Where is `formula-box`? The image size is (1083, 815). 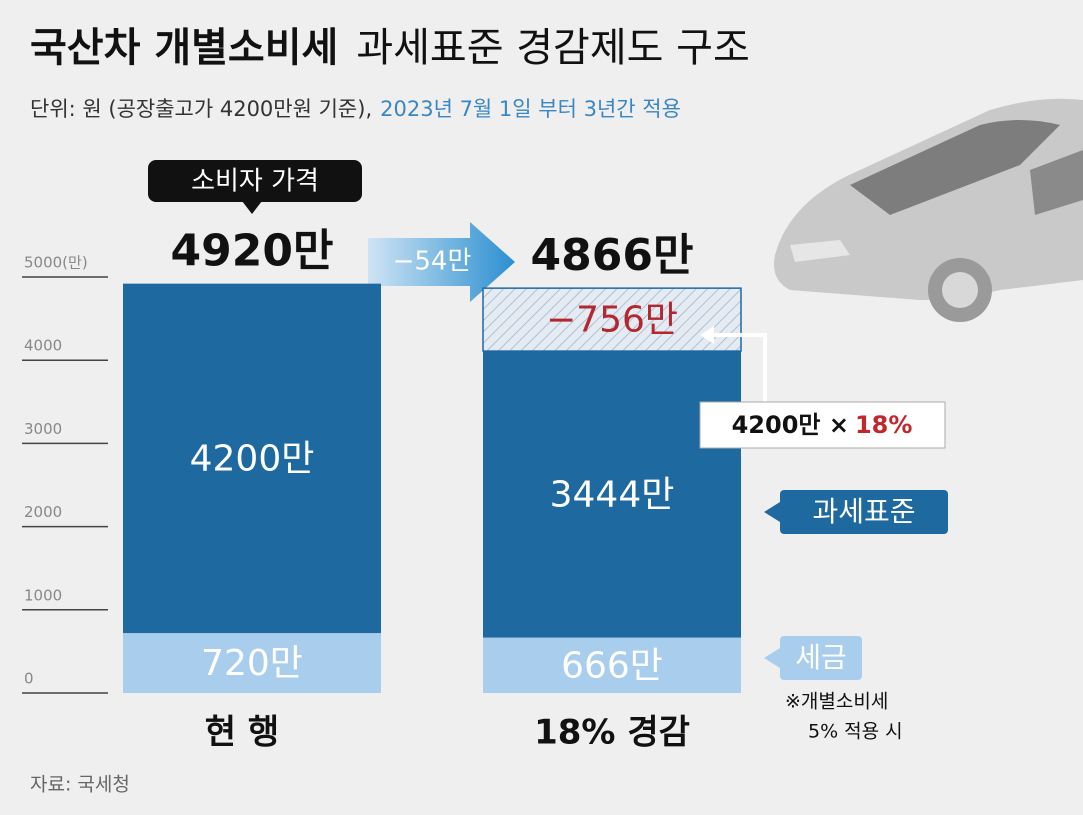
formula-box is located at coordinates (822, 425).